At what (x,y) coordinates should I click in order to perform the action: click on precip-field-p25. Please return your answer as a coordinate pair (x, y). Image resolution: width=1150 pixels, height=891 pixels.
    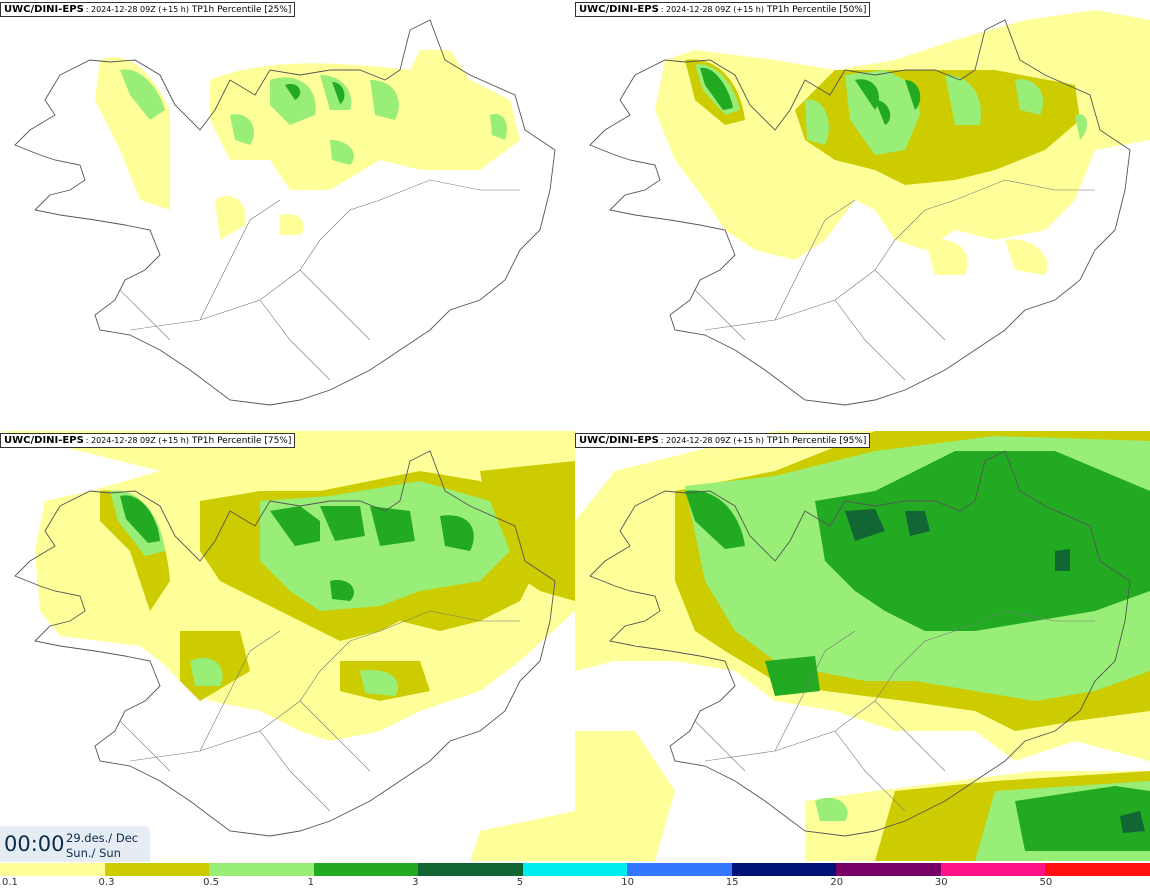
    Looking at the image, I should click on (307, 145).